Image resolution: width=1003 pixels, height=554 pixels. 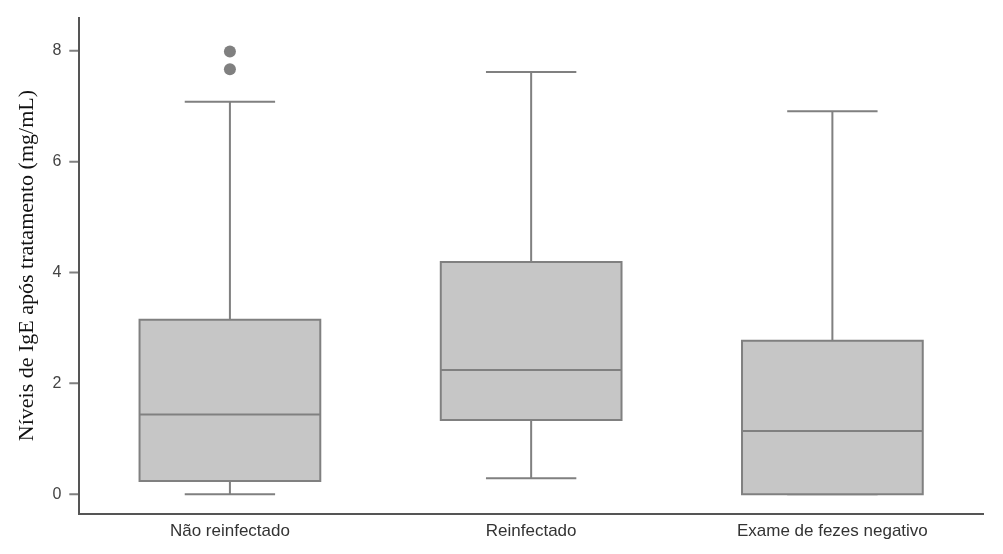 What do you see at coordinates (531, 531) in the screenshot?
I see `x-tick-label: Reinfectado` at bounding box center [531, 531].